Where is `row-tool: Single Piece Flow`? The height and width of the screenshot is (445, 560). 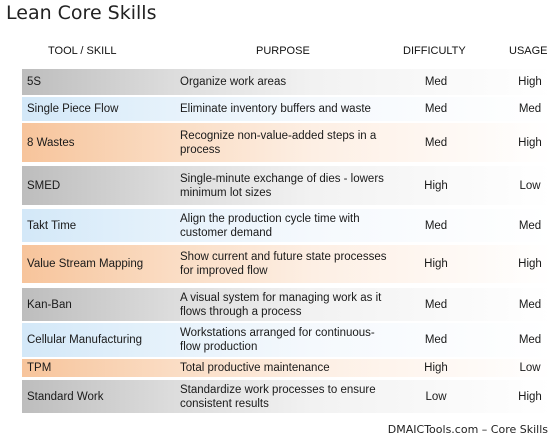
row-tool: Single Piece Flow is located at coordinates (73, 109).